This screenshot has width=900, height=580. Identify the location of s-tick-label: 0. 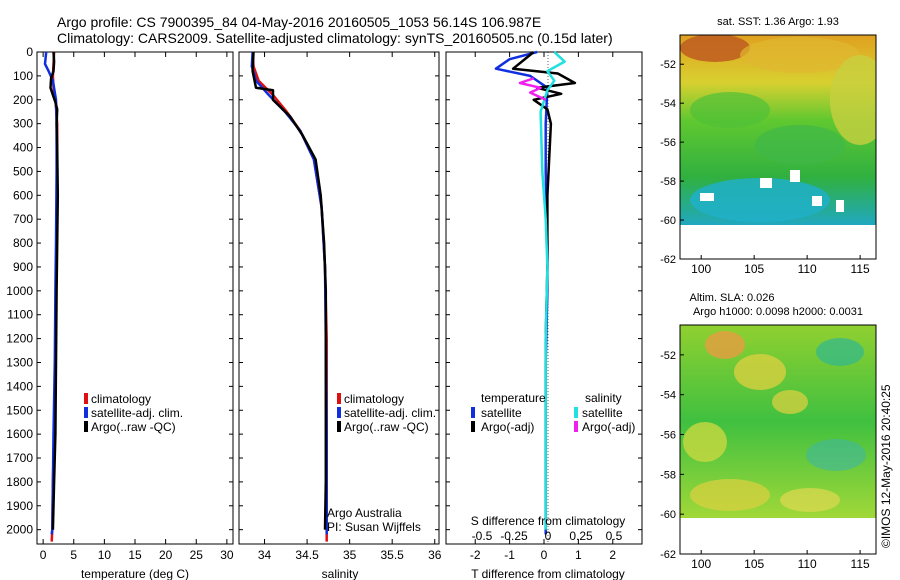
(548, 536).